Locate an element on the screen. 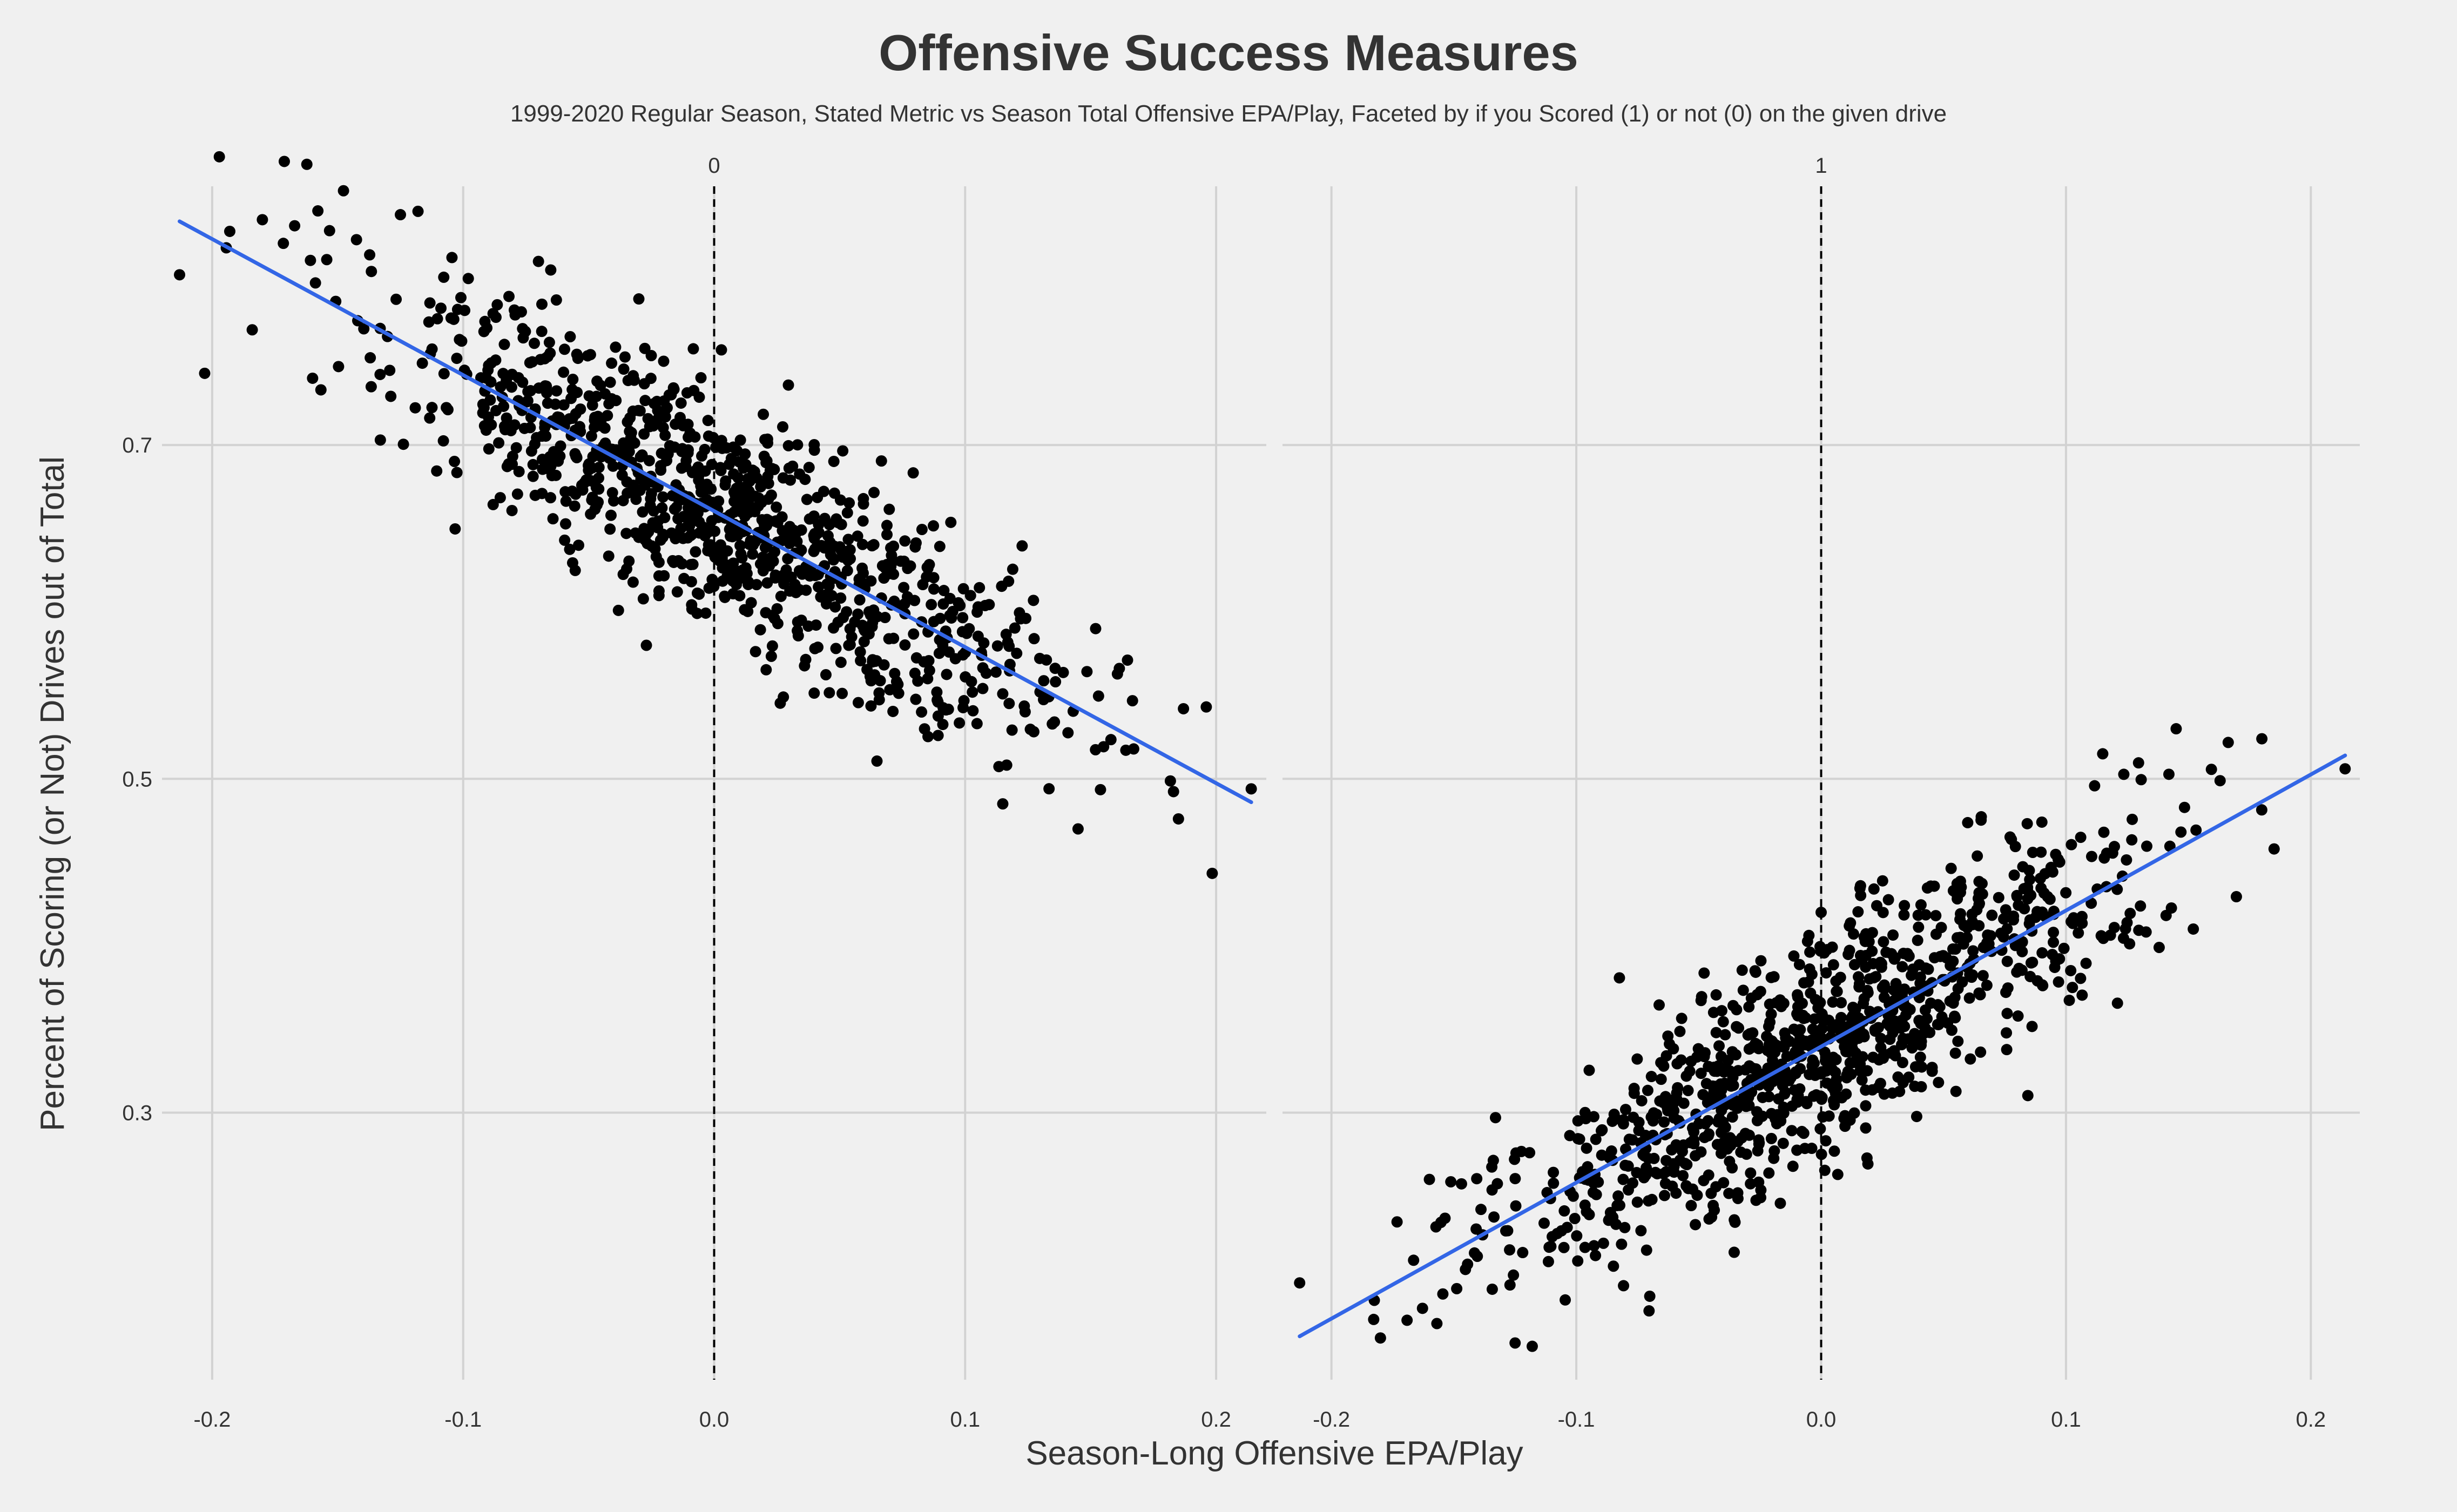  x-tick-label: 0.0 is located at coordinates (1822, 1420).